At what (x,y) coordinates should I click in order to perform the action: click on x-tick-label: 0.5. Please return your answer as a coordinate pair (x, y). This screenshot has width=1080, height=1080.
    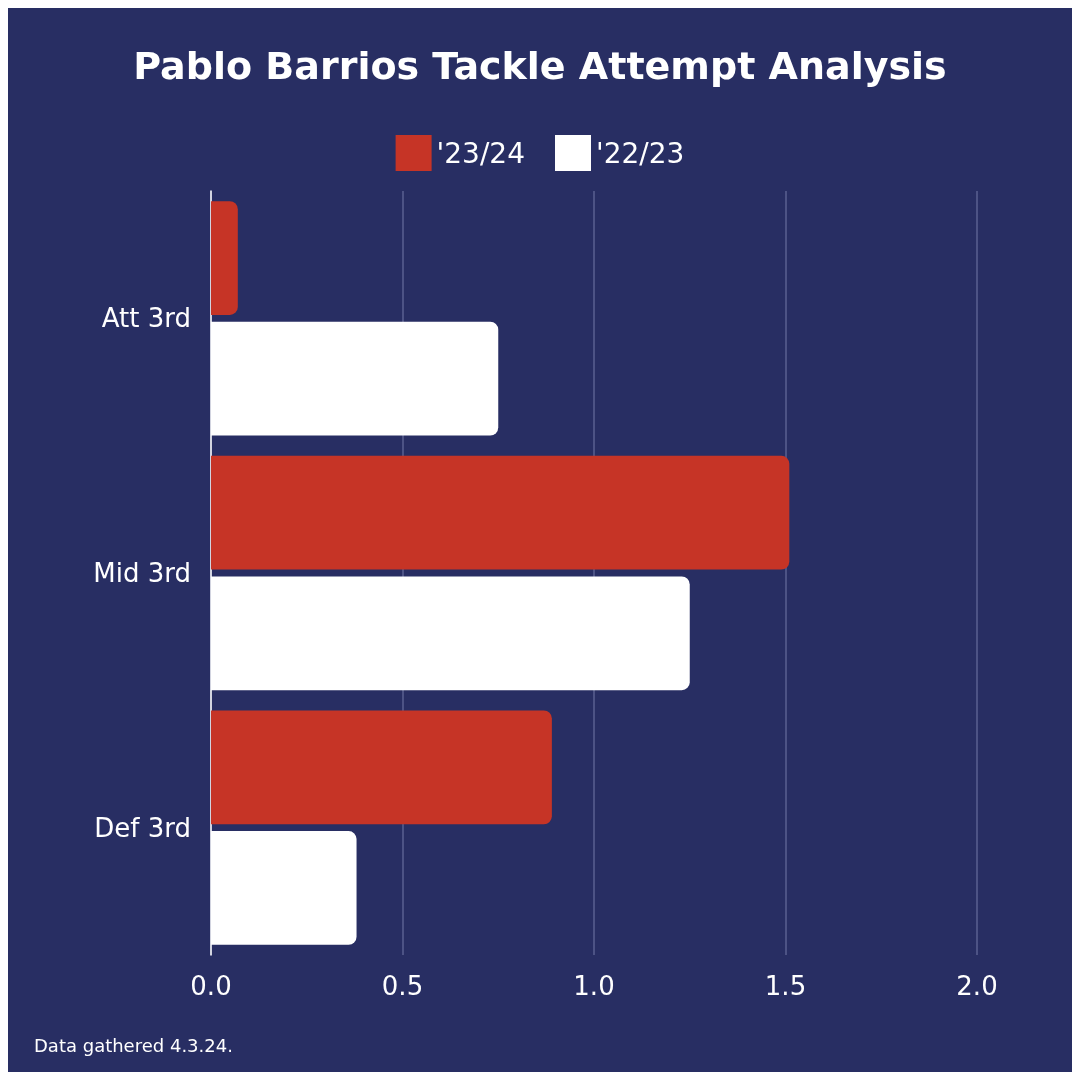
    Looking at the image, I should click on (402, 986).